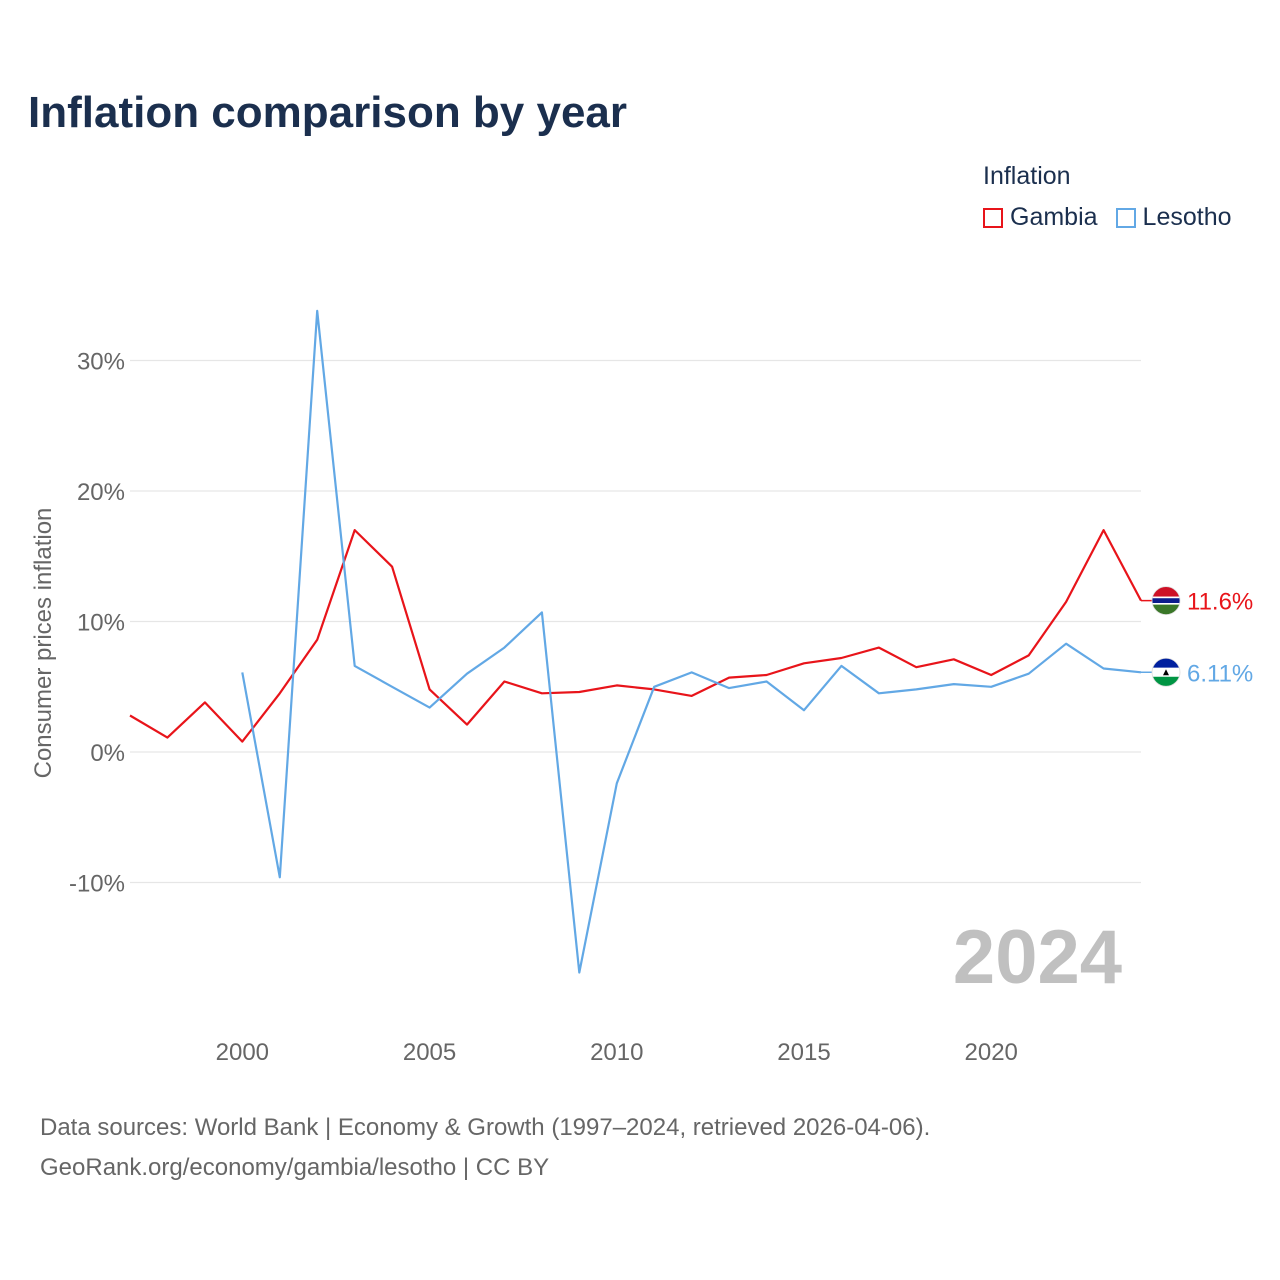 The width and height of the screenshot is (1280, 1280). I want to click on year-watermark: 2024, so click(1037, 957).